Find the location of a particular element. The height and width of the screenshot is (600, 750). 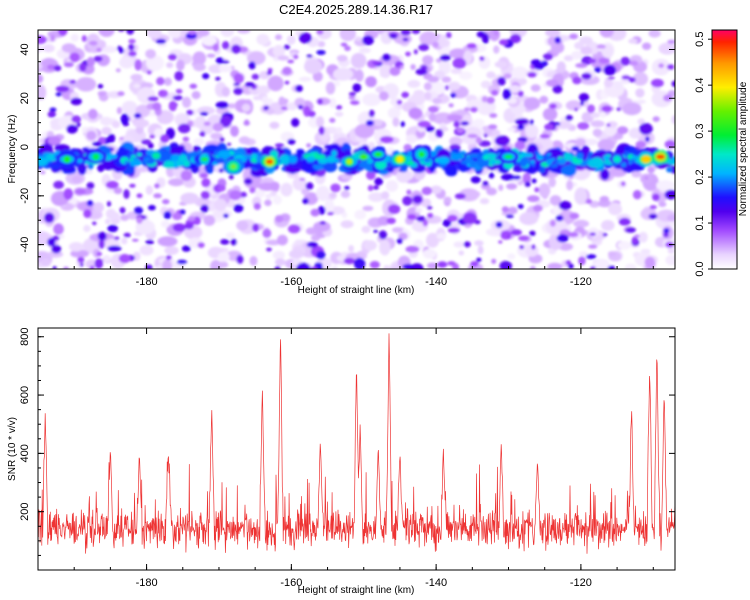

heatmap-cell-2081 is located at coordinates (310, 159).